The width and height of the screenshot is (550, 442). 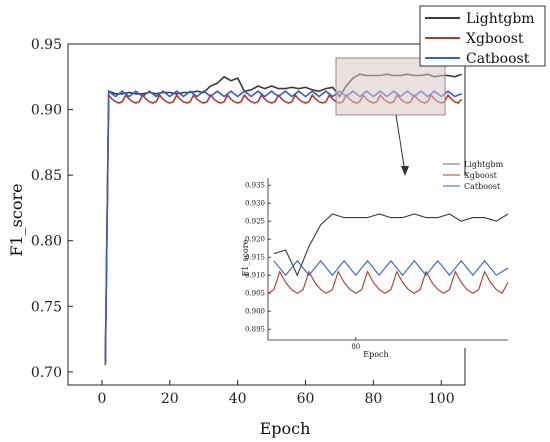 What do you see at coordinates (255, 204) in the screenshot?
I see `inset-y-tick-label: 0.930` at bounding box center [255, 204].